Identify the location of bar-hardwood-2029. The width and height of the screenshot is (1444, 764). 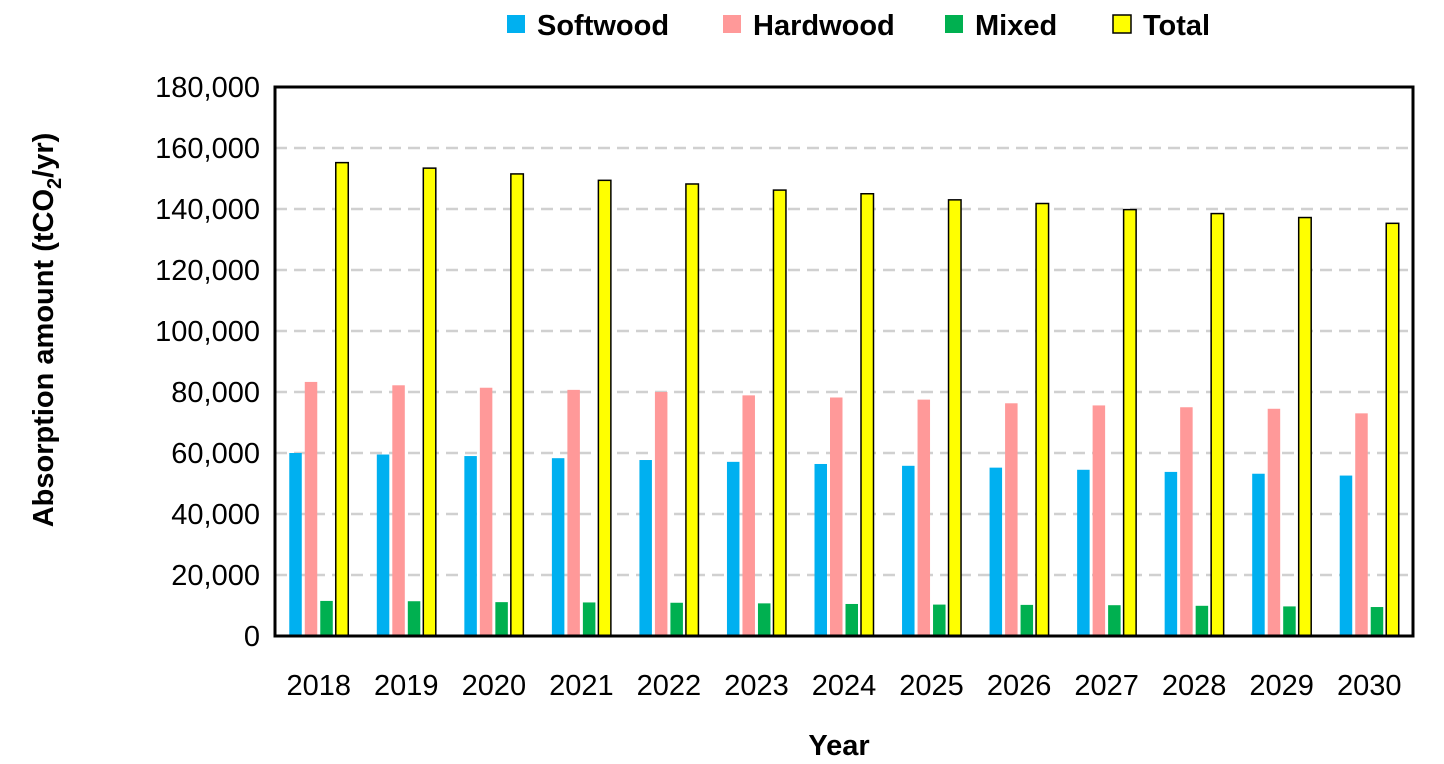
(1274, 522).